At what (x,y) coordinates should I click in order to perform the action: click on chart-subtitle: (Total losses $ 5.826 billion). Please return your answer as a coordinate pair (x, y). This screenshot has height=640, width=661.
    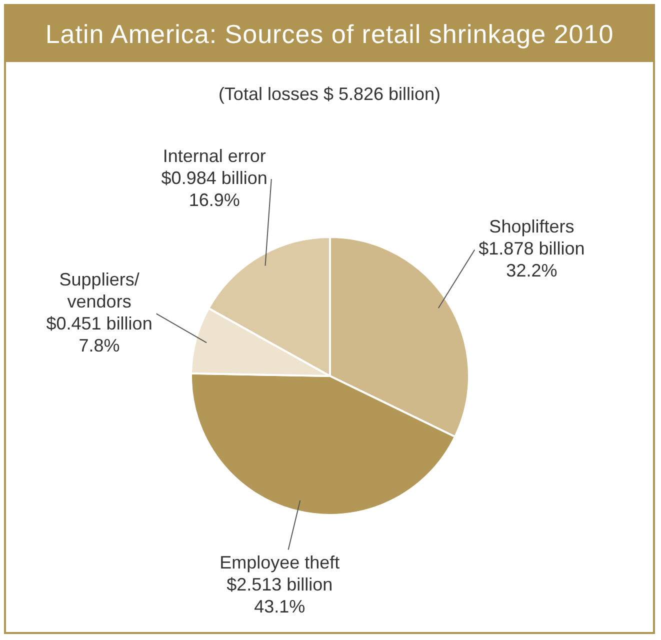
    Looking at the image, I should click on (329, 94).